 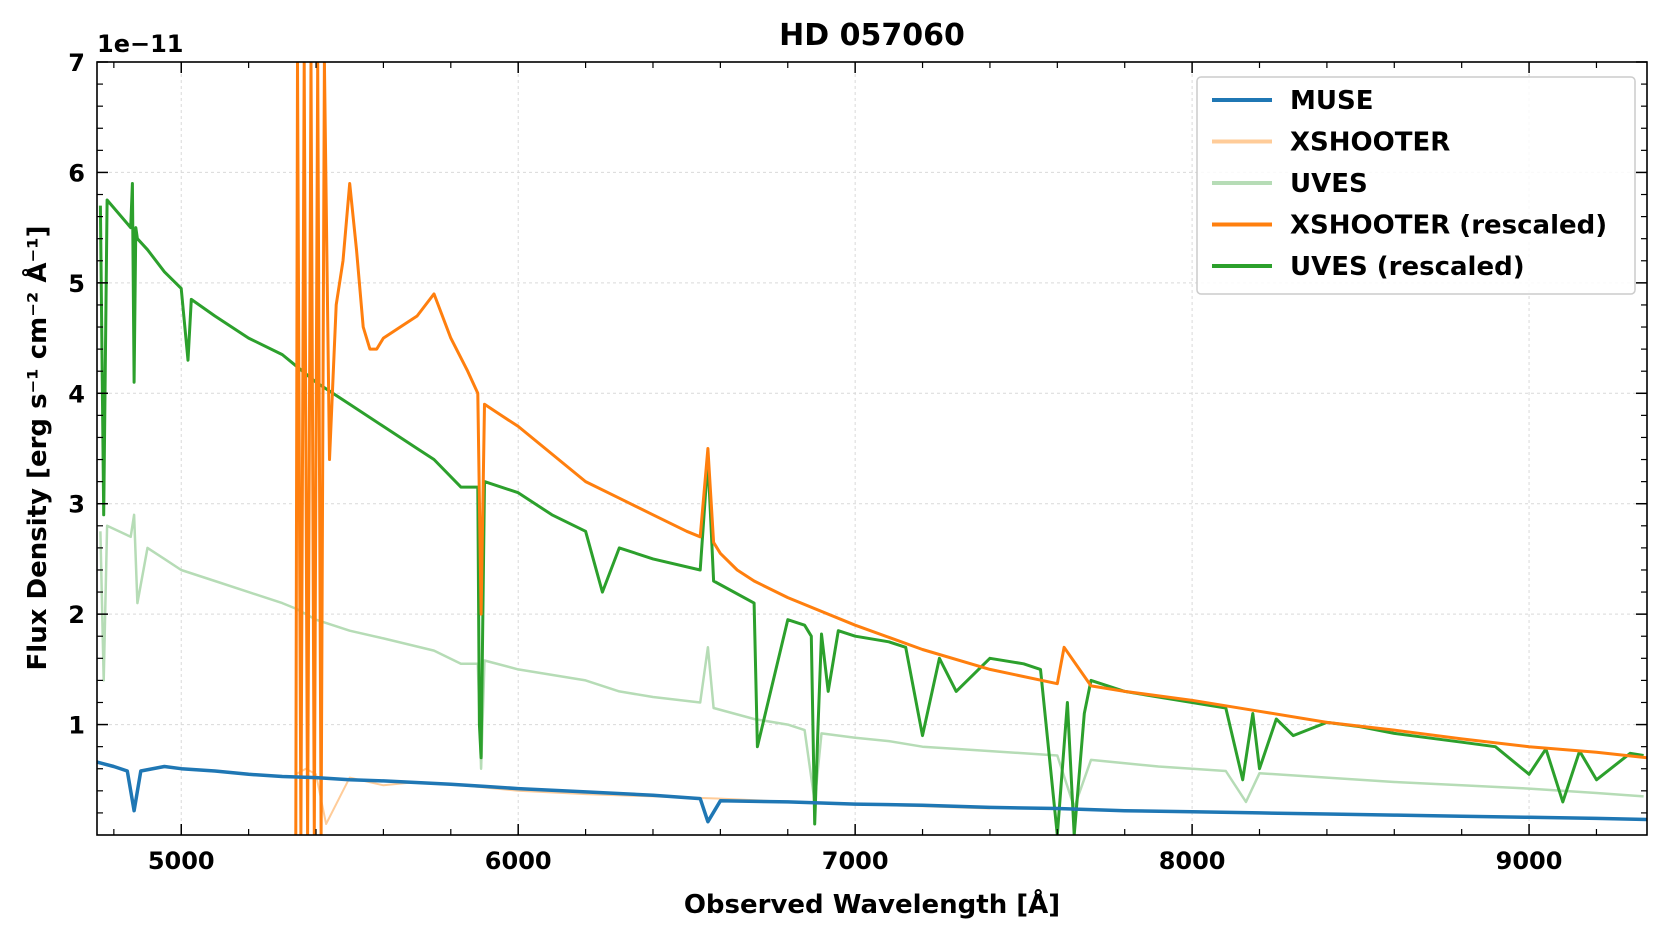 I want to click on y-axis-label: Flux Density [erg s⁻¹ cm⁻² Å⁻¹], so click(x=37, y=448).